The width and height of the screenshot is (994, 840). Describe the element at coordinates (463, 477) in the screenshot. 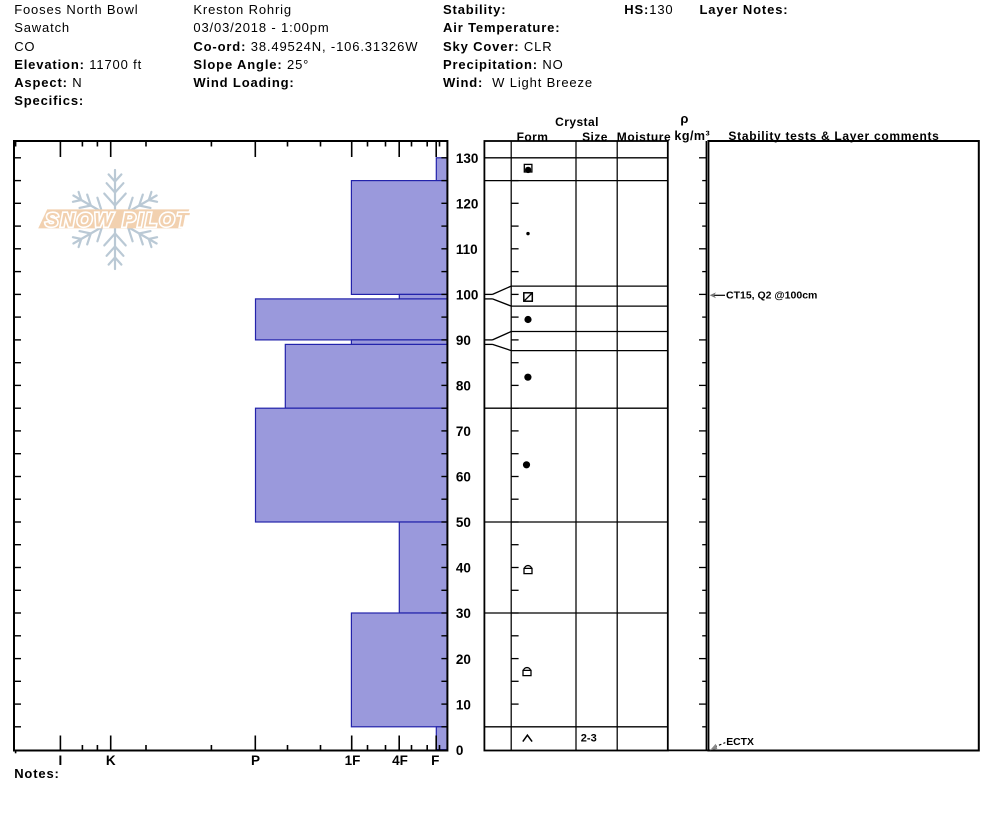

I see `svg-text: 60` at that location.